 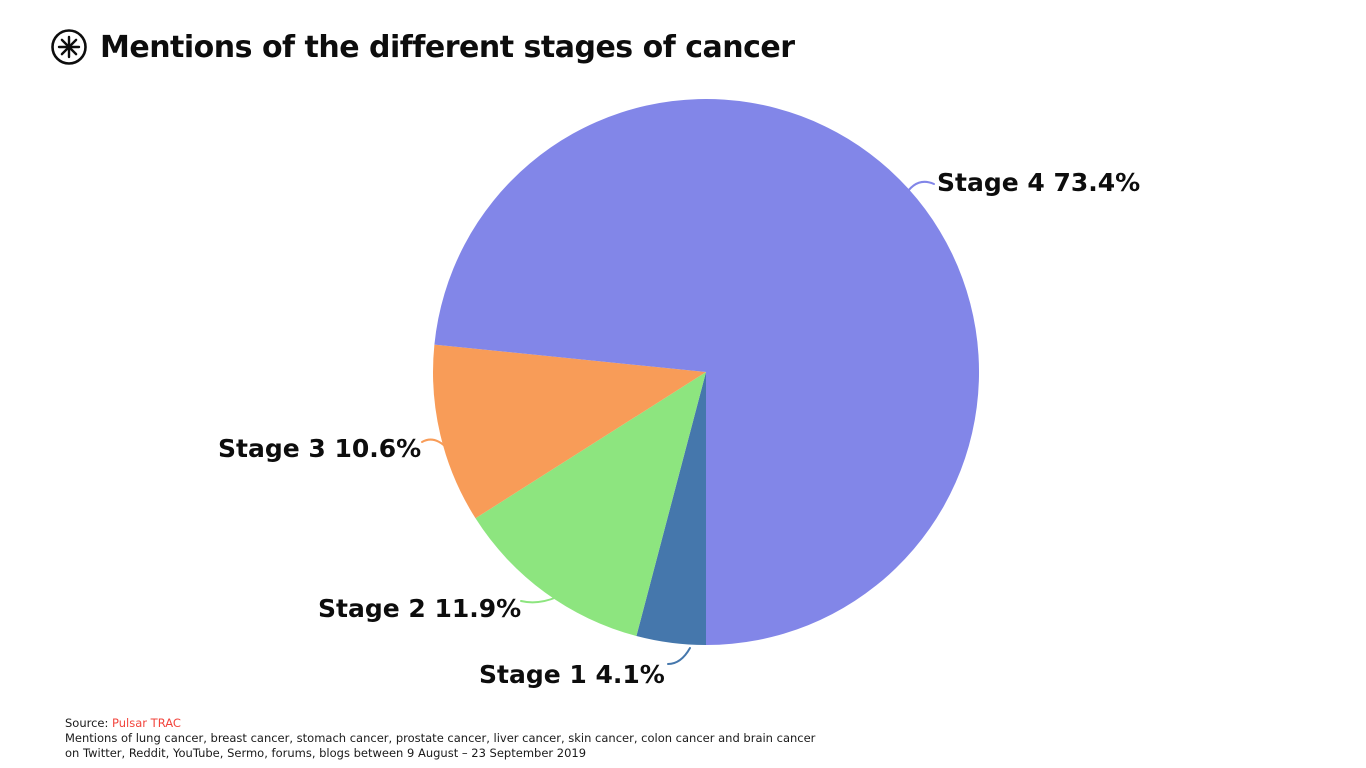 I want to click on source-link: Pulsar TRAC, so click(x=146, y=723).